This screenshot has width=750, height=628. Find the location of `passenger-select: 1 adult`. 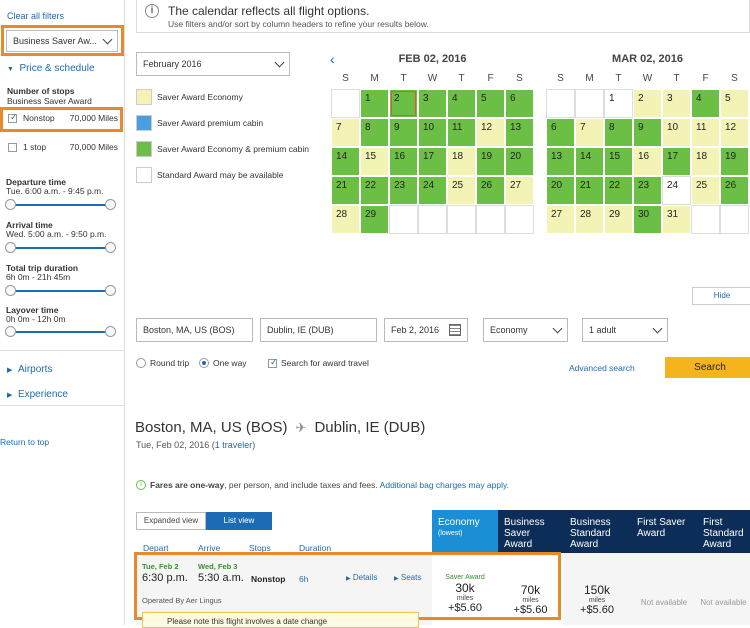

passenger-select: 1 adult is located at coordinates (625, 330).